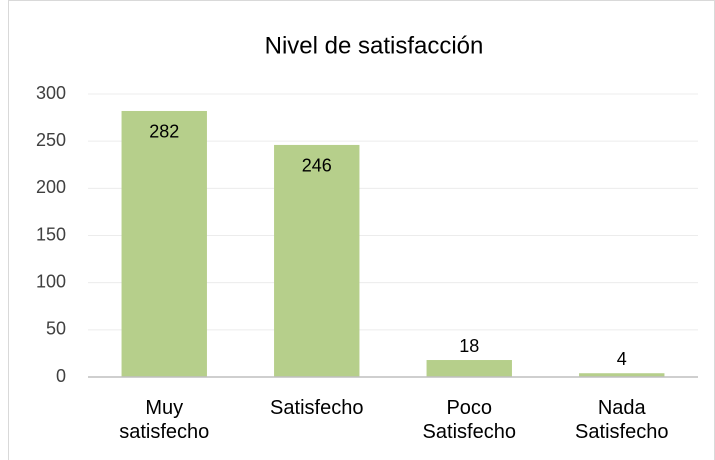  Describe the element at coordinates (51, 187) in the screenshot. I see `y-tick-label: 200` at that location.